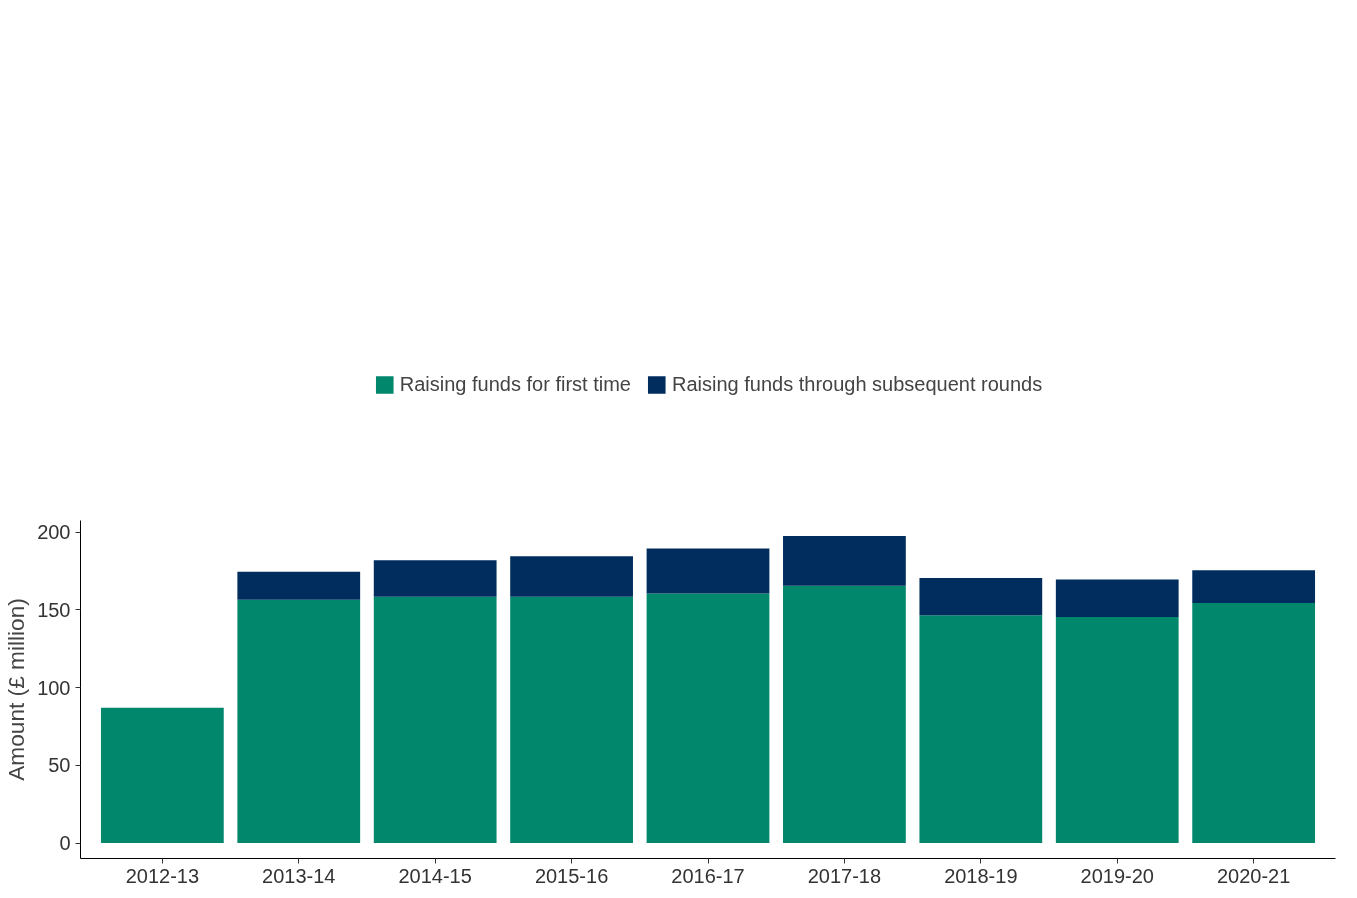 The width and height of the screenshot is (1357, 898). Describe the element at coordinates (1253, 875) in the screenshot. I see `x-tick-label: 2020-21` at that location.